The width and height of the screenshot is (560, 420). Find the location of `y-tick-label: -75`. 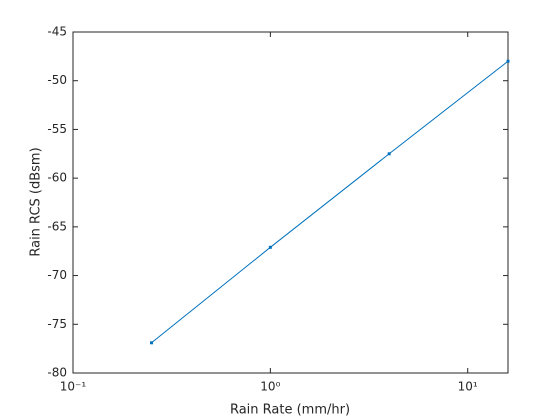

y-tick-label: -75 is located at coordinates (57, 324).